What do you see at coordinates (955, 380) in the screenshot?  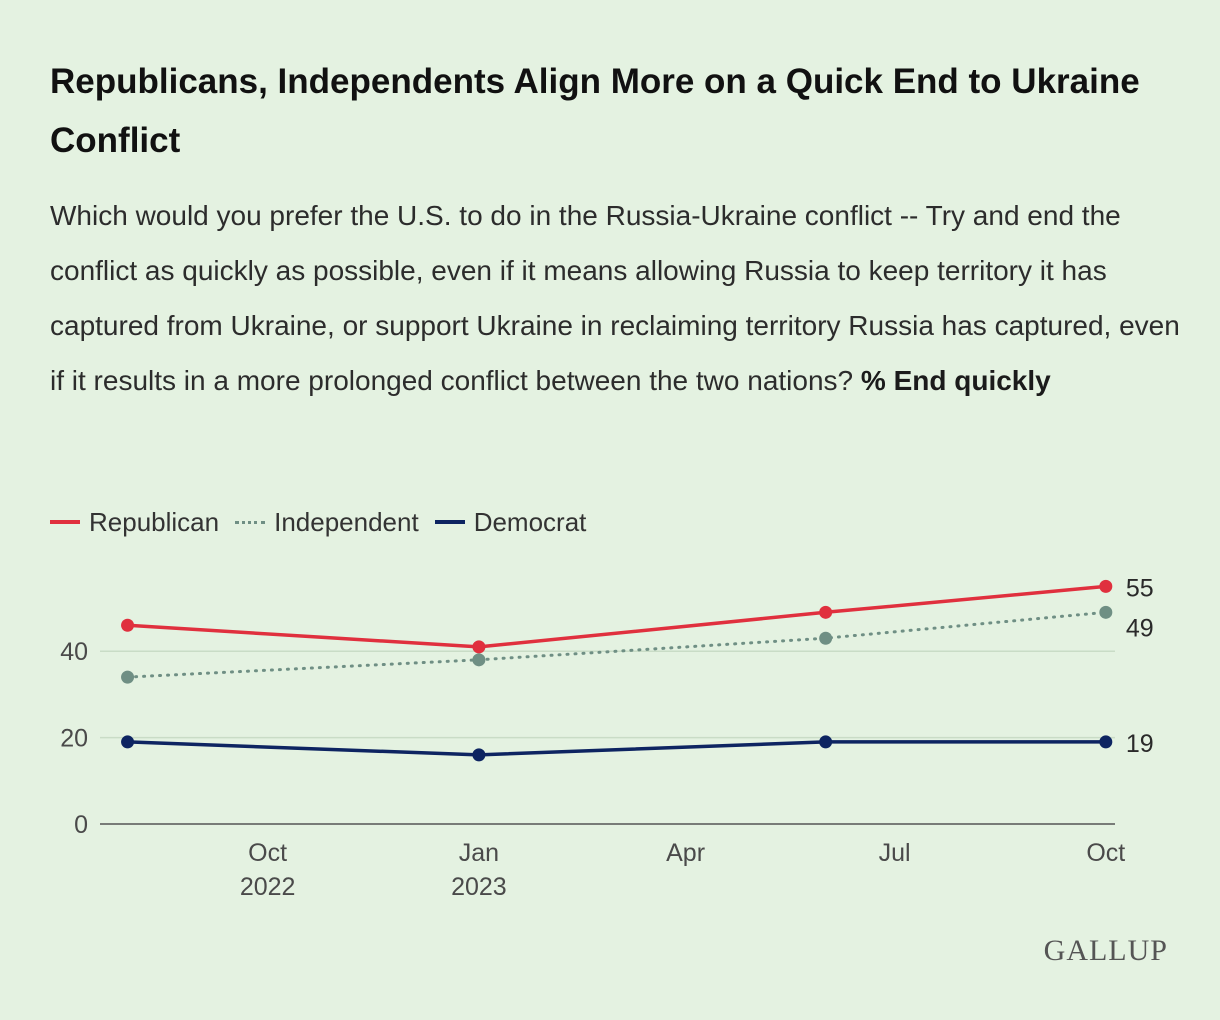 I see `subtitle-emphasis: % End quickly` at bounding box center [955, 380].